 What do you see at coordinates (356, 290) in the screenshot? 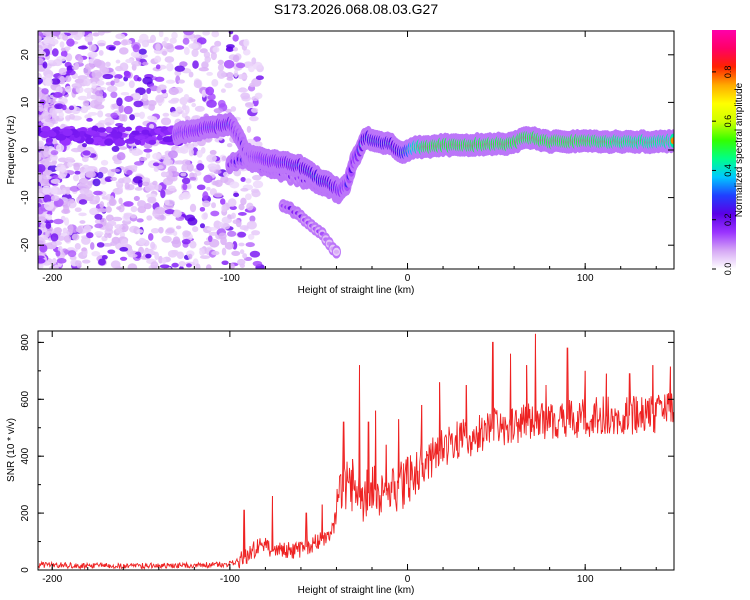
I see `spectrogram-x-label: Height of straight line (km)` at bounding box center [356, 290].